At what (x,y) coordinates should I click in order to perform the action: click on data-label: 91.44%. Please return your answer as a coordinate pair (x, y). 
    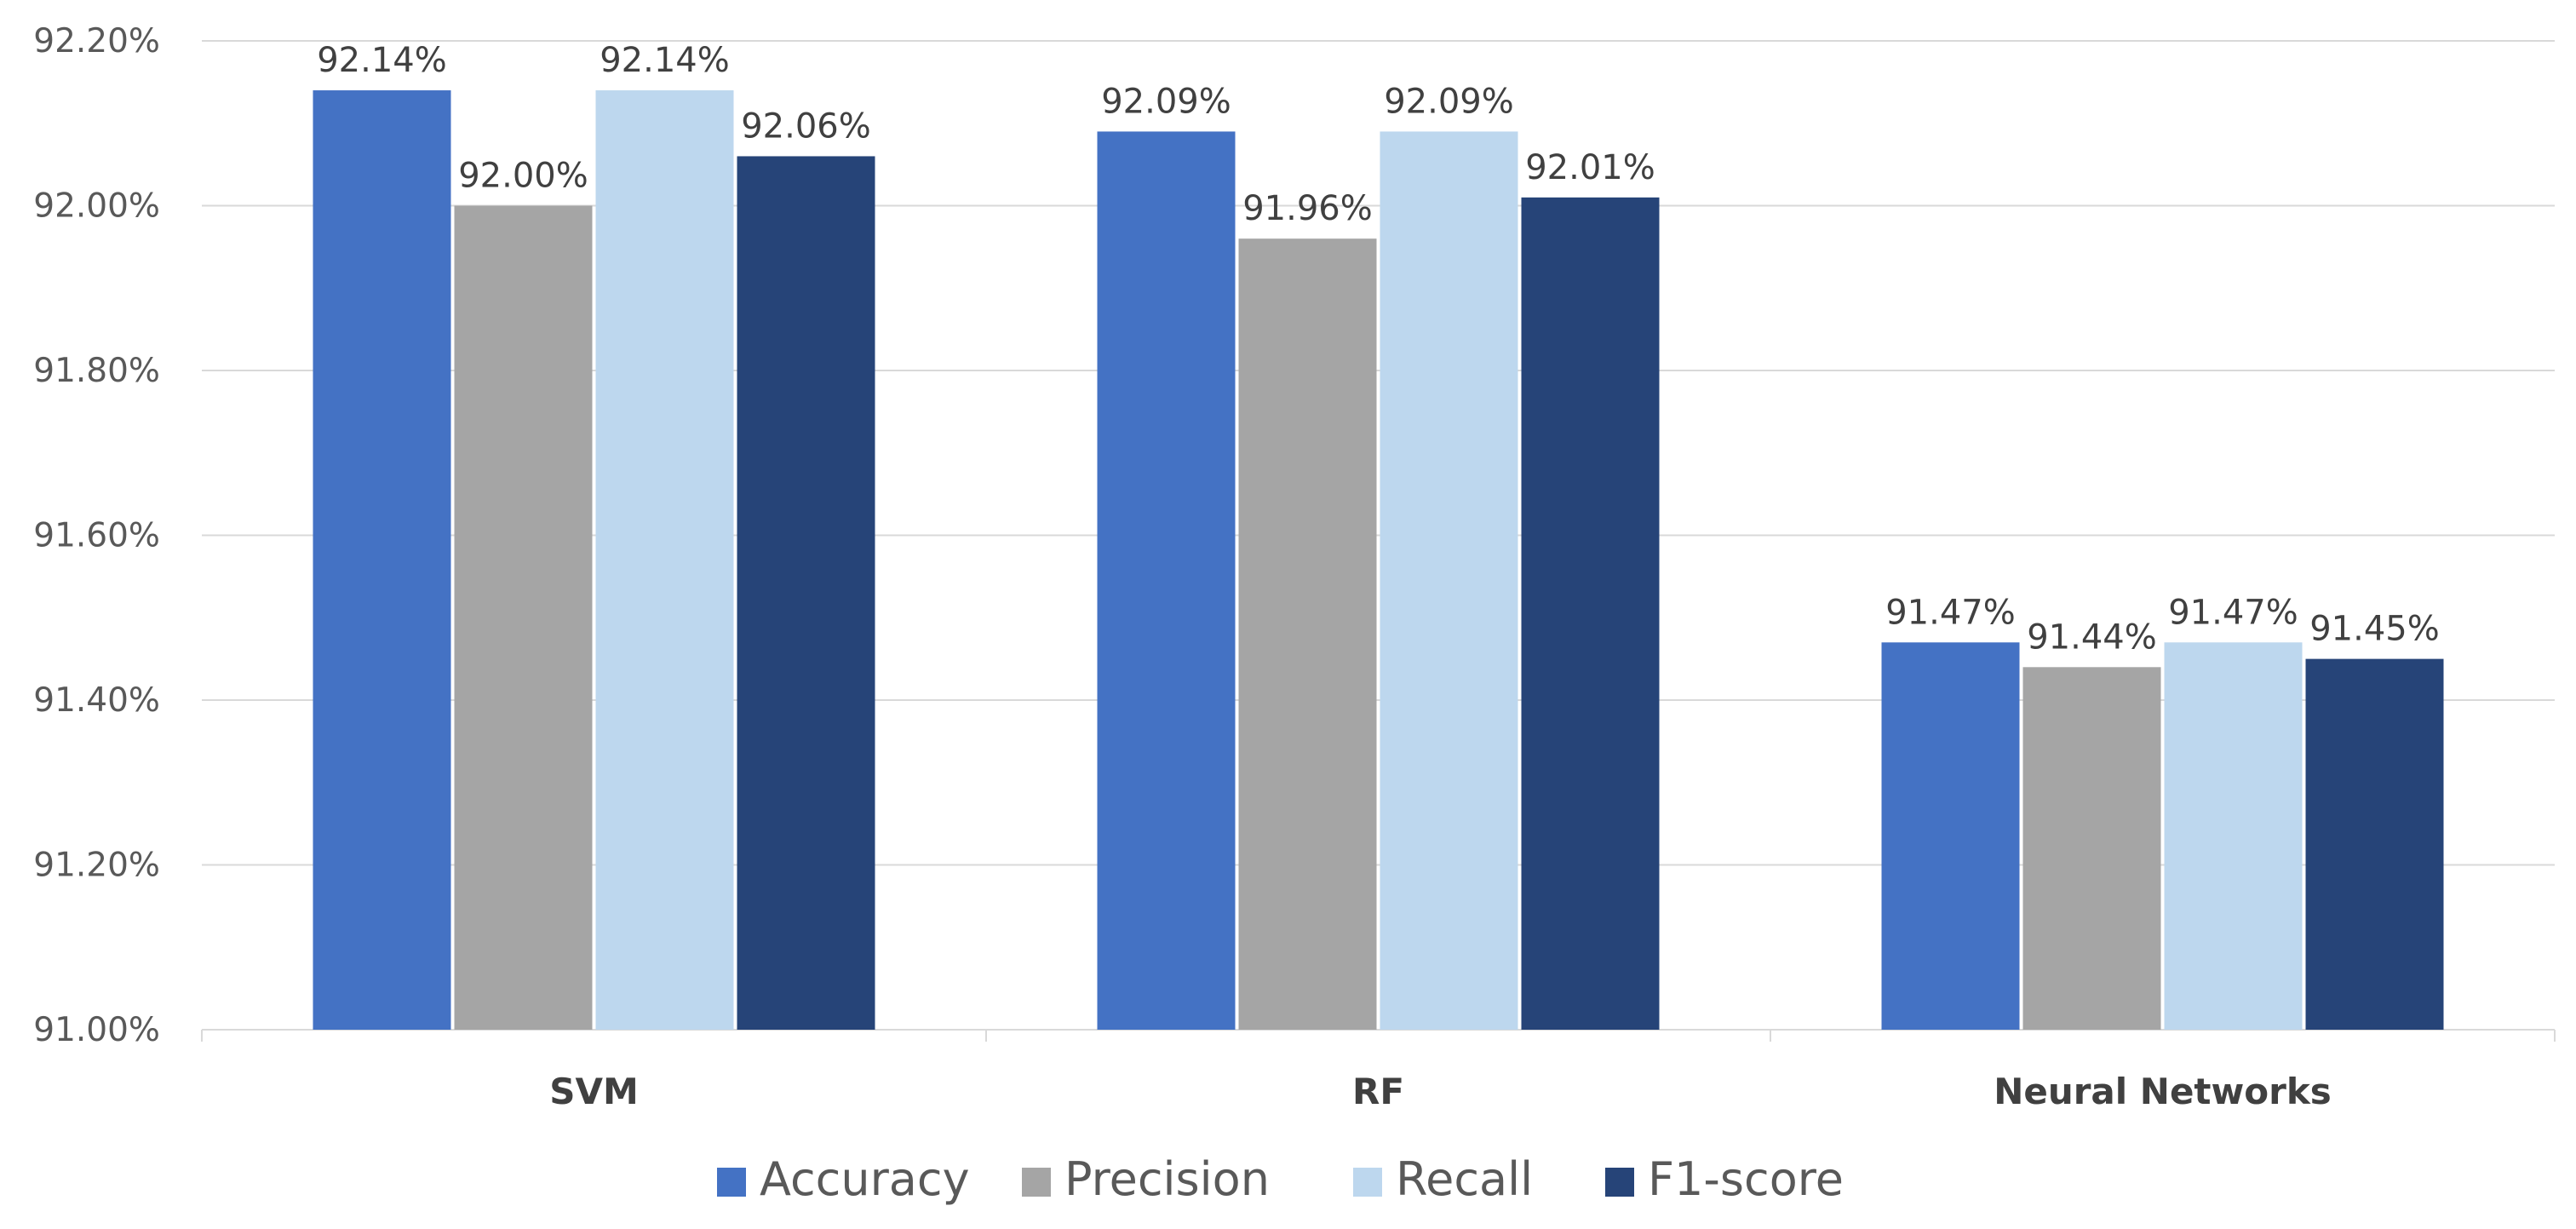
    Looking at the image, I should click on (2092, 637).